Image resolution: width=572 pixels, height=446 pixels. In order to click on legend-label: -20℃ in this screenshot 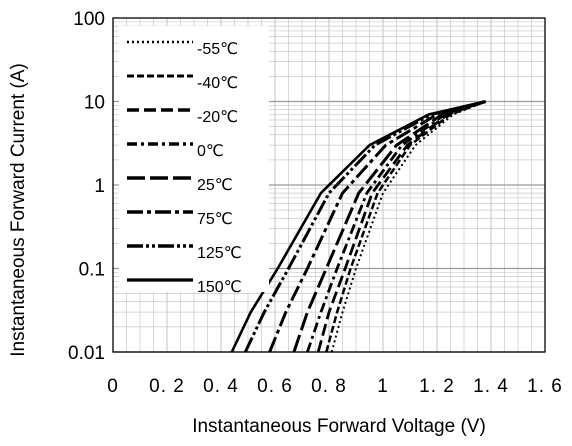, I will do `click(217, 117)`.